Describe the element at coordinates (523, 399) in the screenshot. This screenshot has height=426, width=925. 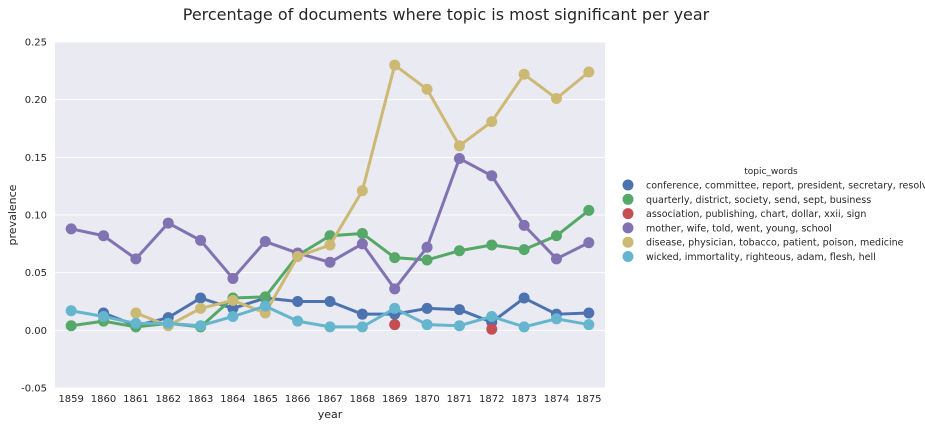
I see `x-tick-label: 1873` at that location.